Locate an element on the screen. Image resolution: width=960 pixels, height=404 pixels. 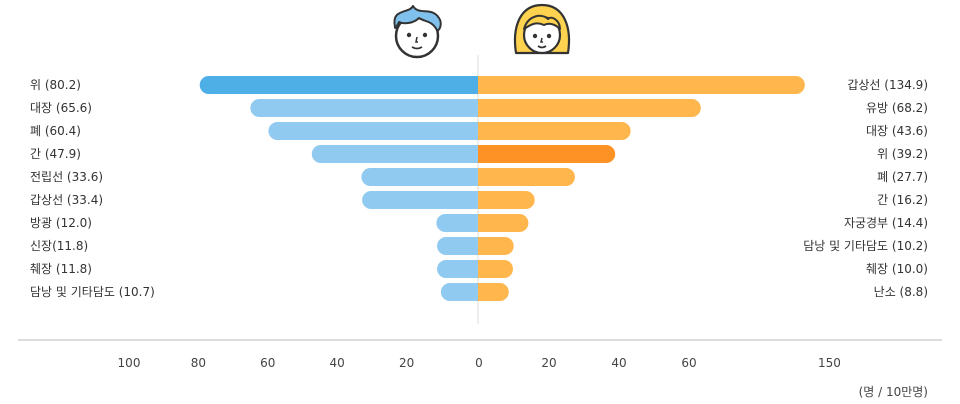
male-bar-label: 간 (47.9) is located at coordinates (55, 154).